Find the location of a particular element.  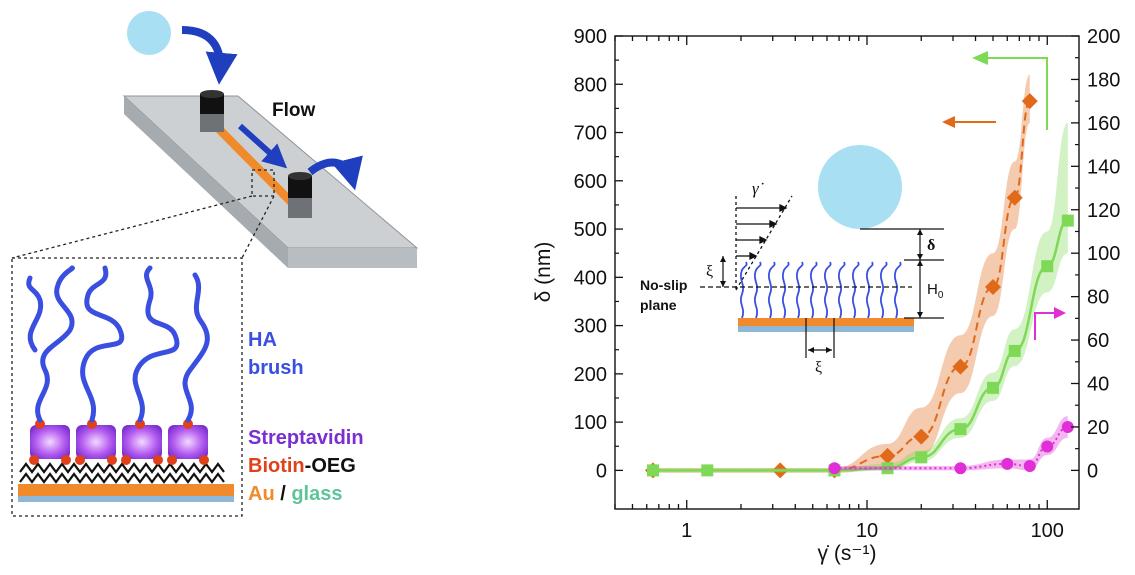

magenta-series-right-axis-arrow-icon is located at coordinates (1050, 323).